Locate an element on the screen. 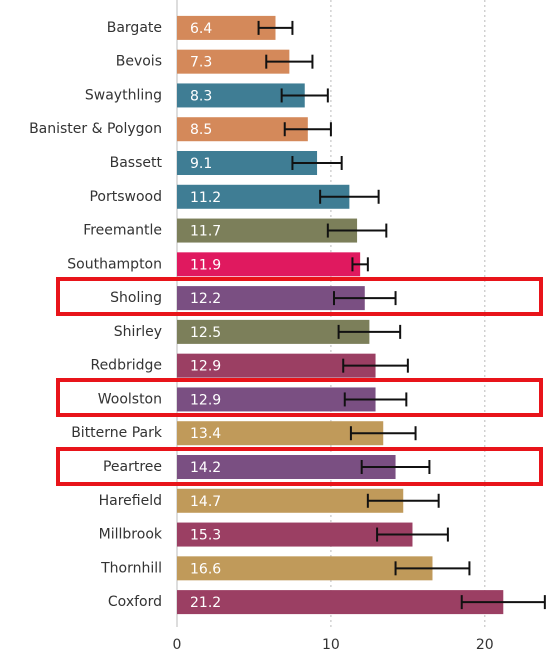 This screenshot has width=551, height=657. value-label: 6.4 is located at coordinates (201, 29).